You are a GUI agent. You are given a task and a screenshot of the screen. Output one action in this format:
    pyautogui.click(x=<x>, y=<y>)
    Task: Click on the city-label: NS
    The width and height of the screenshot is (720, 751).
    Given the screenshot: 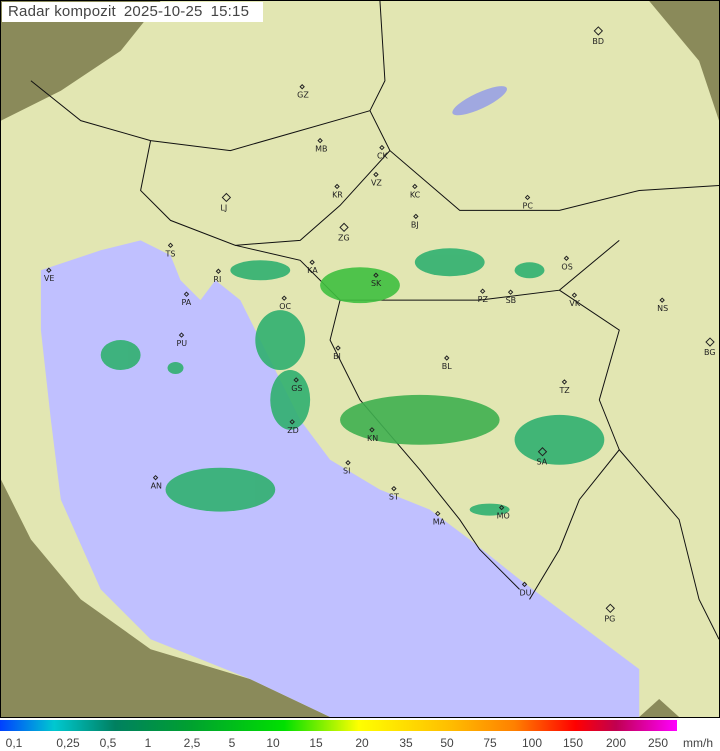 What is the action you would take?
    pyautogui.click(x=662, y=308)
    